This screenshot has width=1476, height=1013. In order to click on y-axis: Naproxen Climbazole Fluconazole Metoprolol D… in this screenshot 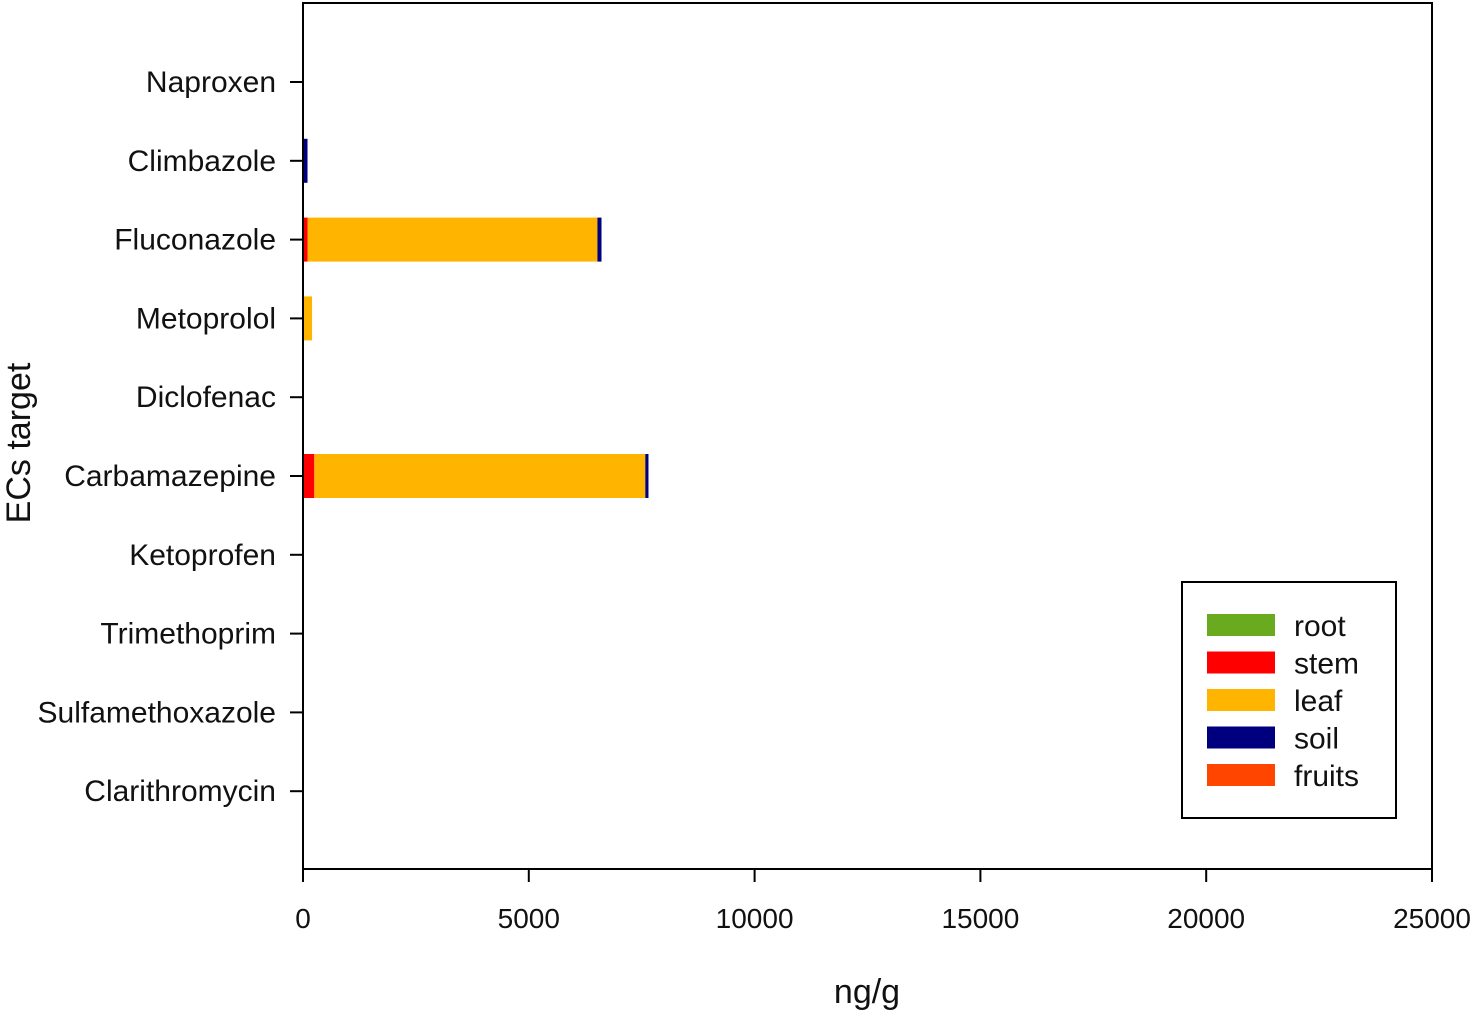, I will do `click(170, 437)`.